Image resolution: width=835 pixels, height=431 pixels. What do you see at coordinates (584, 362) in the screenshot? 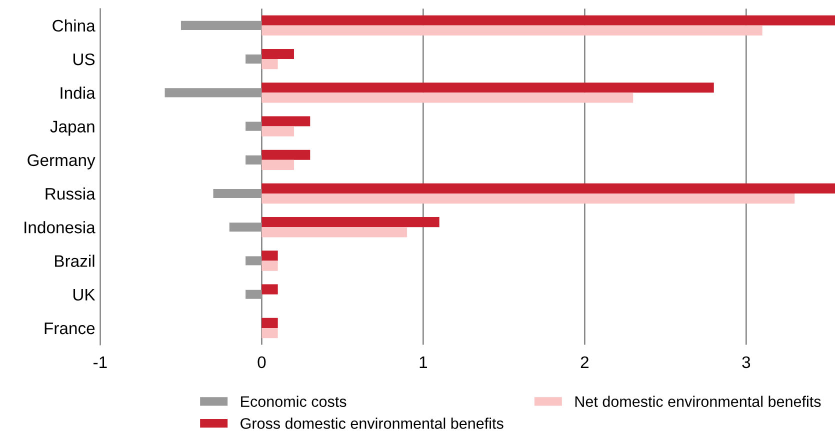
I see `x-tick-label: 2` at bounding box center [584, 362].